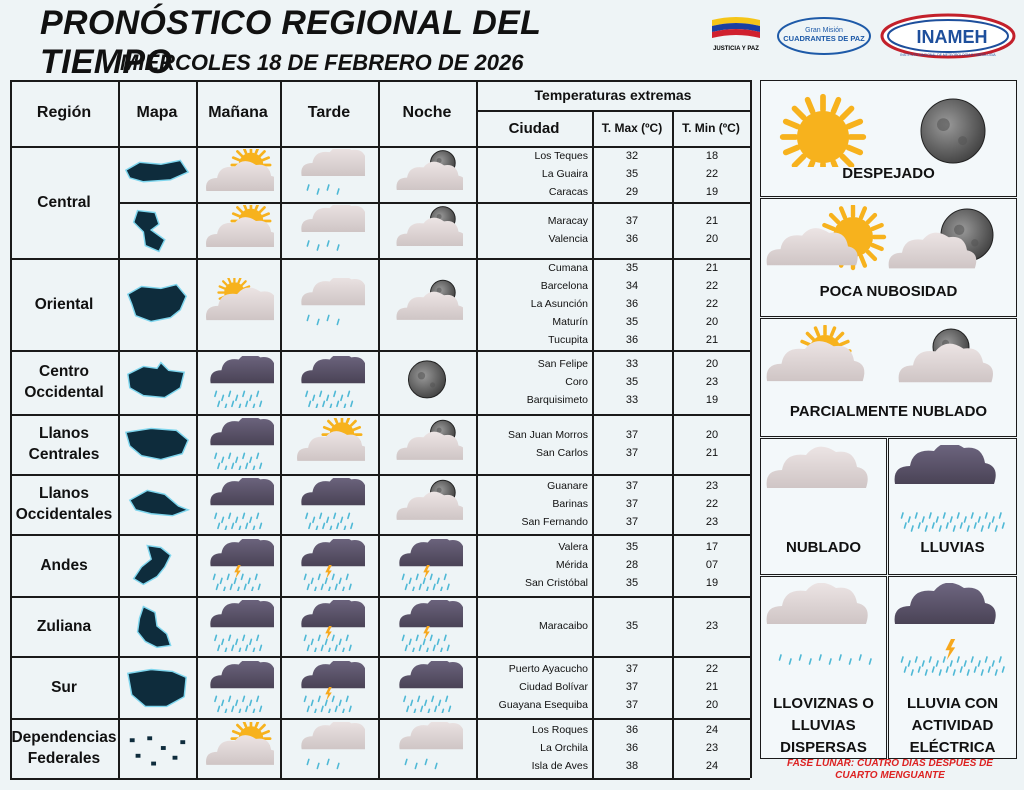 The image size is (1024, 790). What do you see at coordinates (632, 192) in the screenshot?
I see `temp-max: 29` at bounding box center [632, 192].